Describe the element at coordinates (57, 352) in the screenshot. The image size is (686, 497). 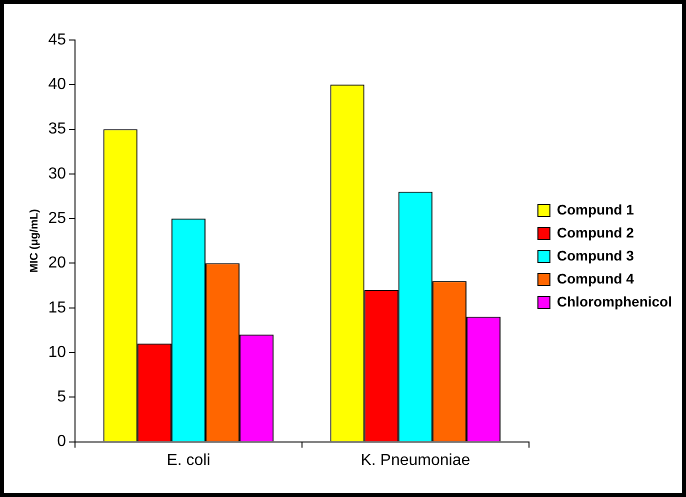
I see `y-tick-label: 10` at that location.